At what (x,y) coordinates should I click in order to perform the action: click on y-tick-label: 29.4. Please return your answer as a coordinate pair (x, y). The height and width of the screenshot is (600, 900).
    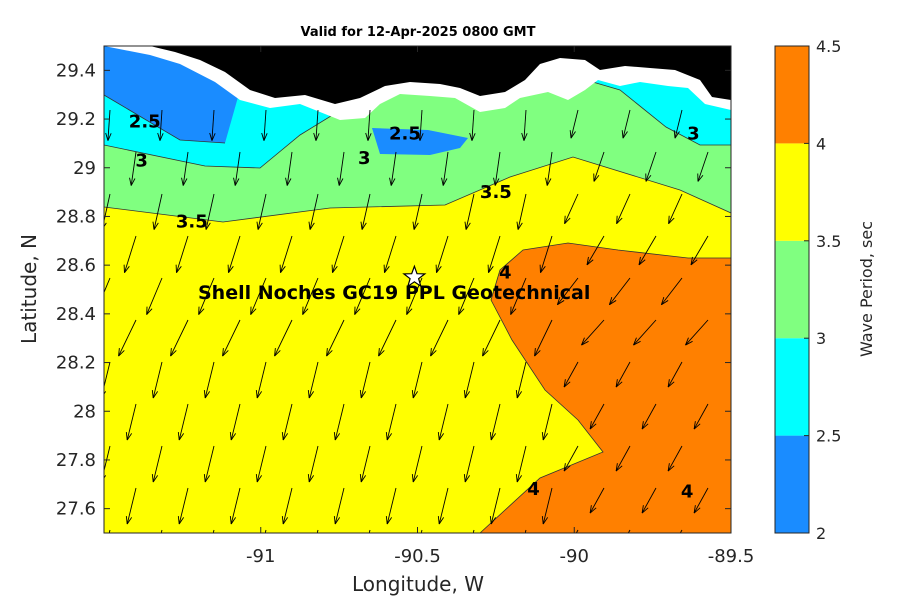
    Looking at the image, I should click on (76, 70).